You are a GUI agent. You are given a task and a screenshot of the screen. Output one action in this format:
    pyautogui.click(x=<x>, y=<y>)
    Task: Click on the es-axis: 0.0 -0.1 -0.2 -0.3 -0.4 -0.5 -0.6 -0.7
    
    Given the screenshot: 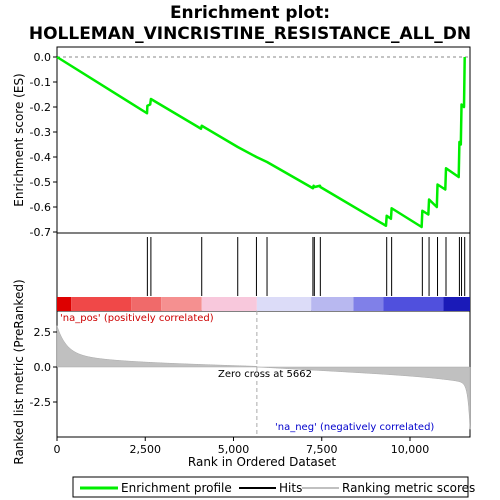 What is the action you would take?
    pyautogui.click(x=43, y=145)
    